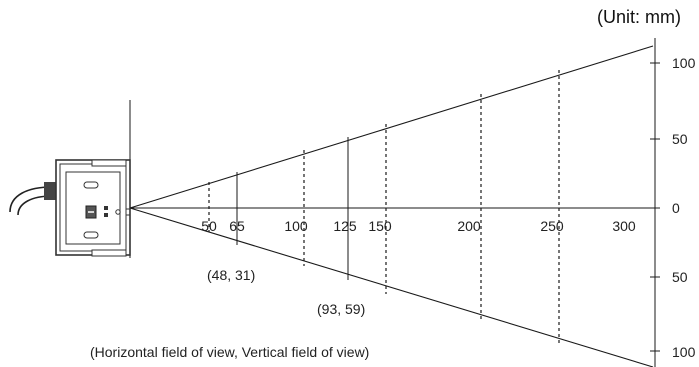 This screenshot has width=699, height=367. I want to click on distance-label-65: 65, so click(237, 226).